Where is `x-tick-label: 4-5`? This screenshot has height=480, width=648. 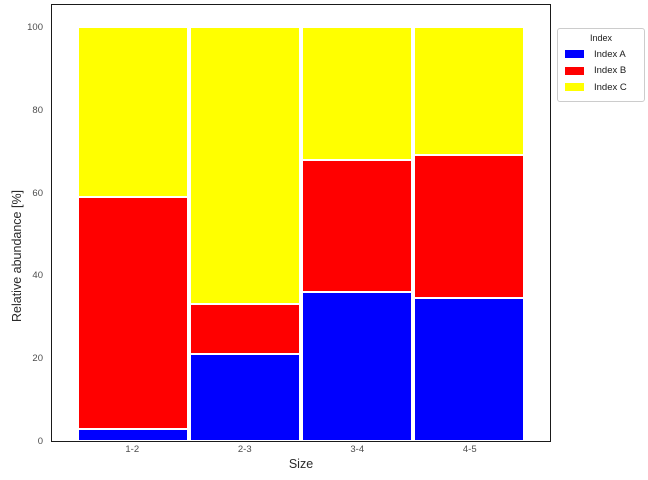
x-tick-label: 4-5 is located at coordinates (469, 449).